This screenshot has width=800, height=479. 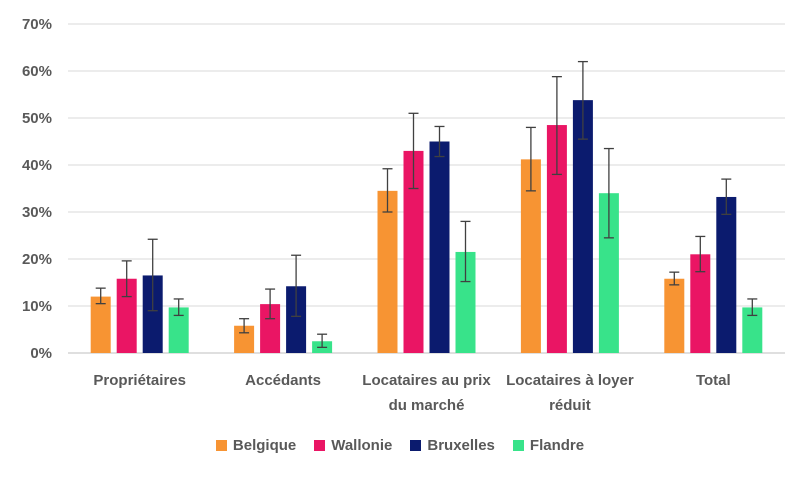 I want to click on y-tick-label: 10%, so click(x=37, y=306).